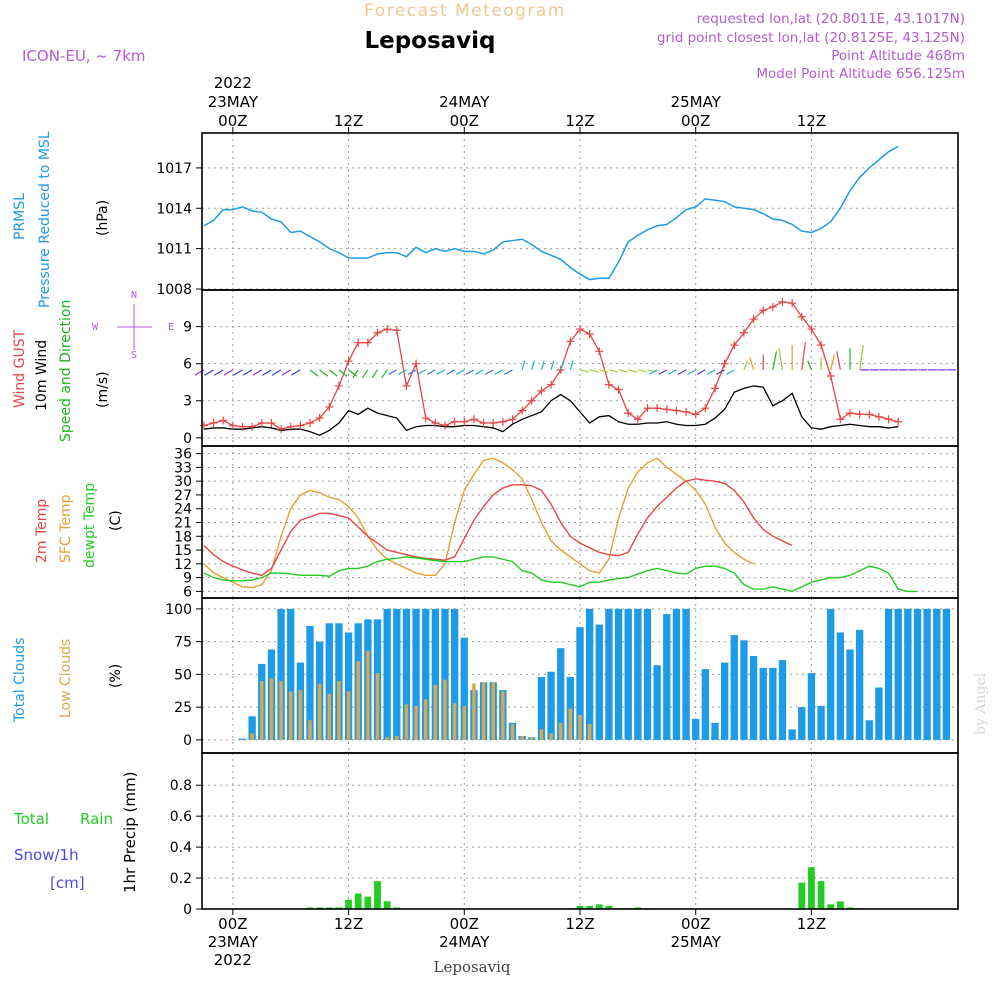  I want to click on y-tick-label: 0.6, so click(181, 817).